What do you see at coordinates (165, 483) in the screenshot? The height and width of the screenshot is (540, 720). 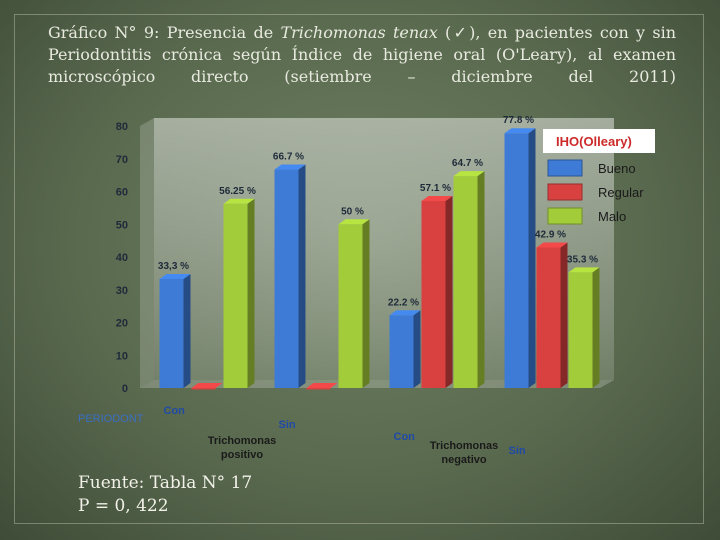 I see `source-note: Fuente: Tabla N° 17` at bounding box center [165, 483].